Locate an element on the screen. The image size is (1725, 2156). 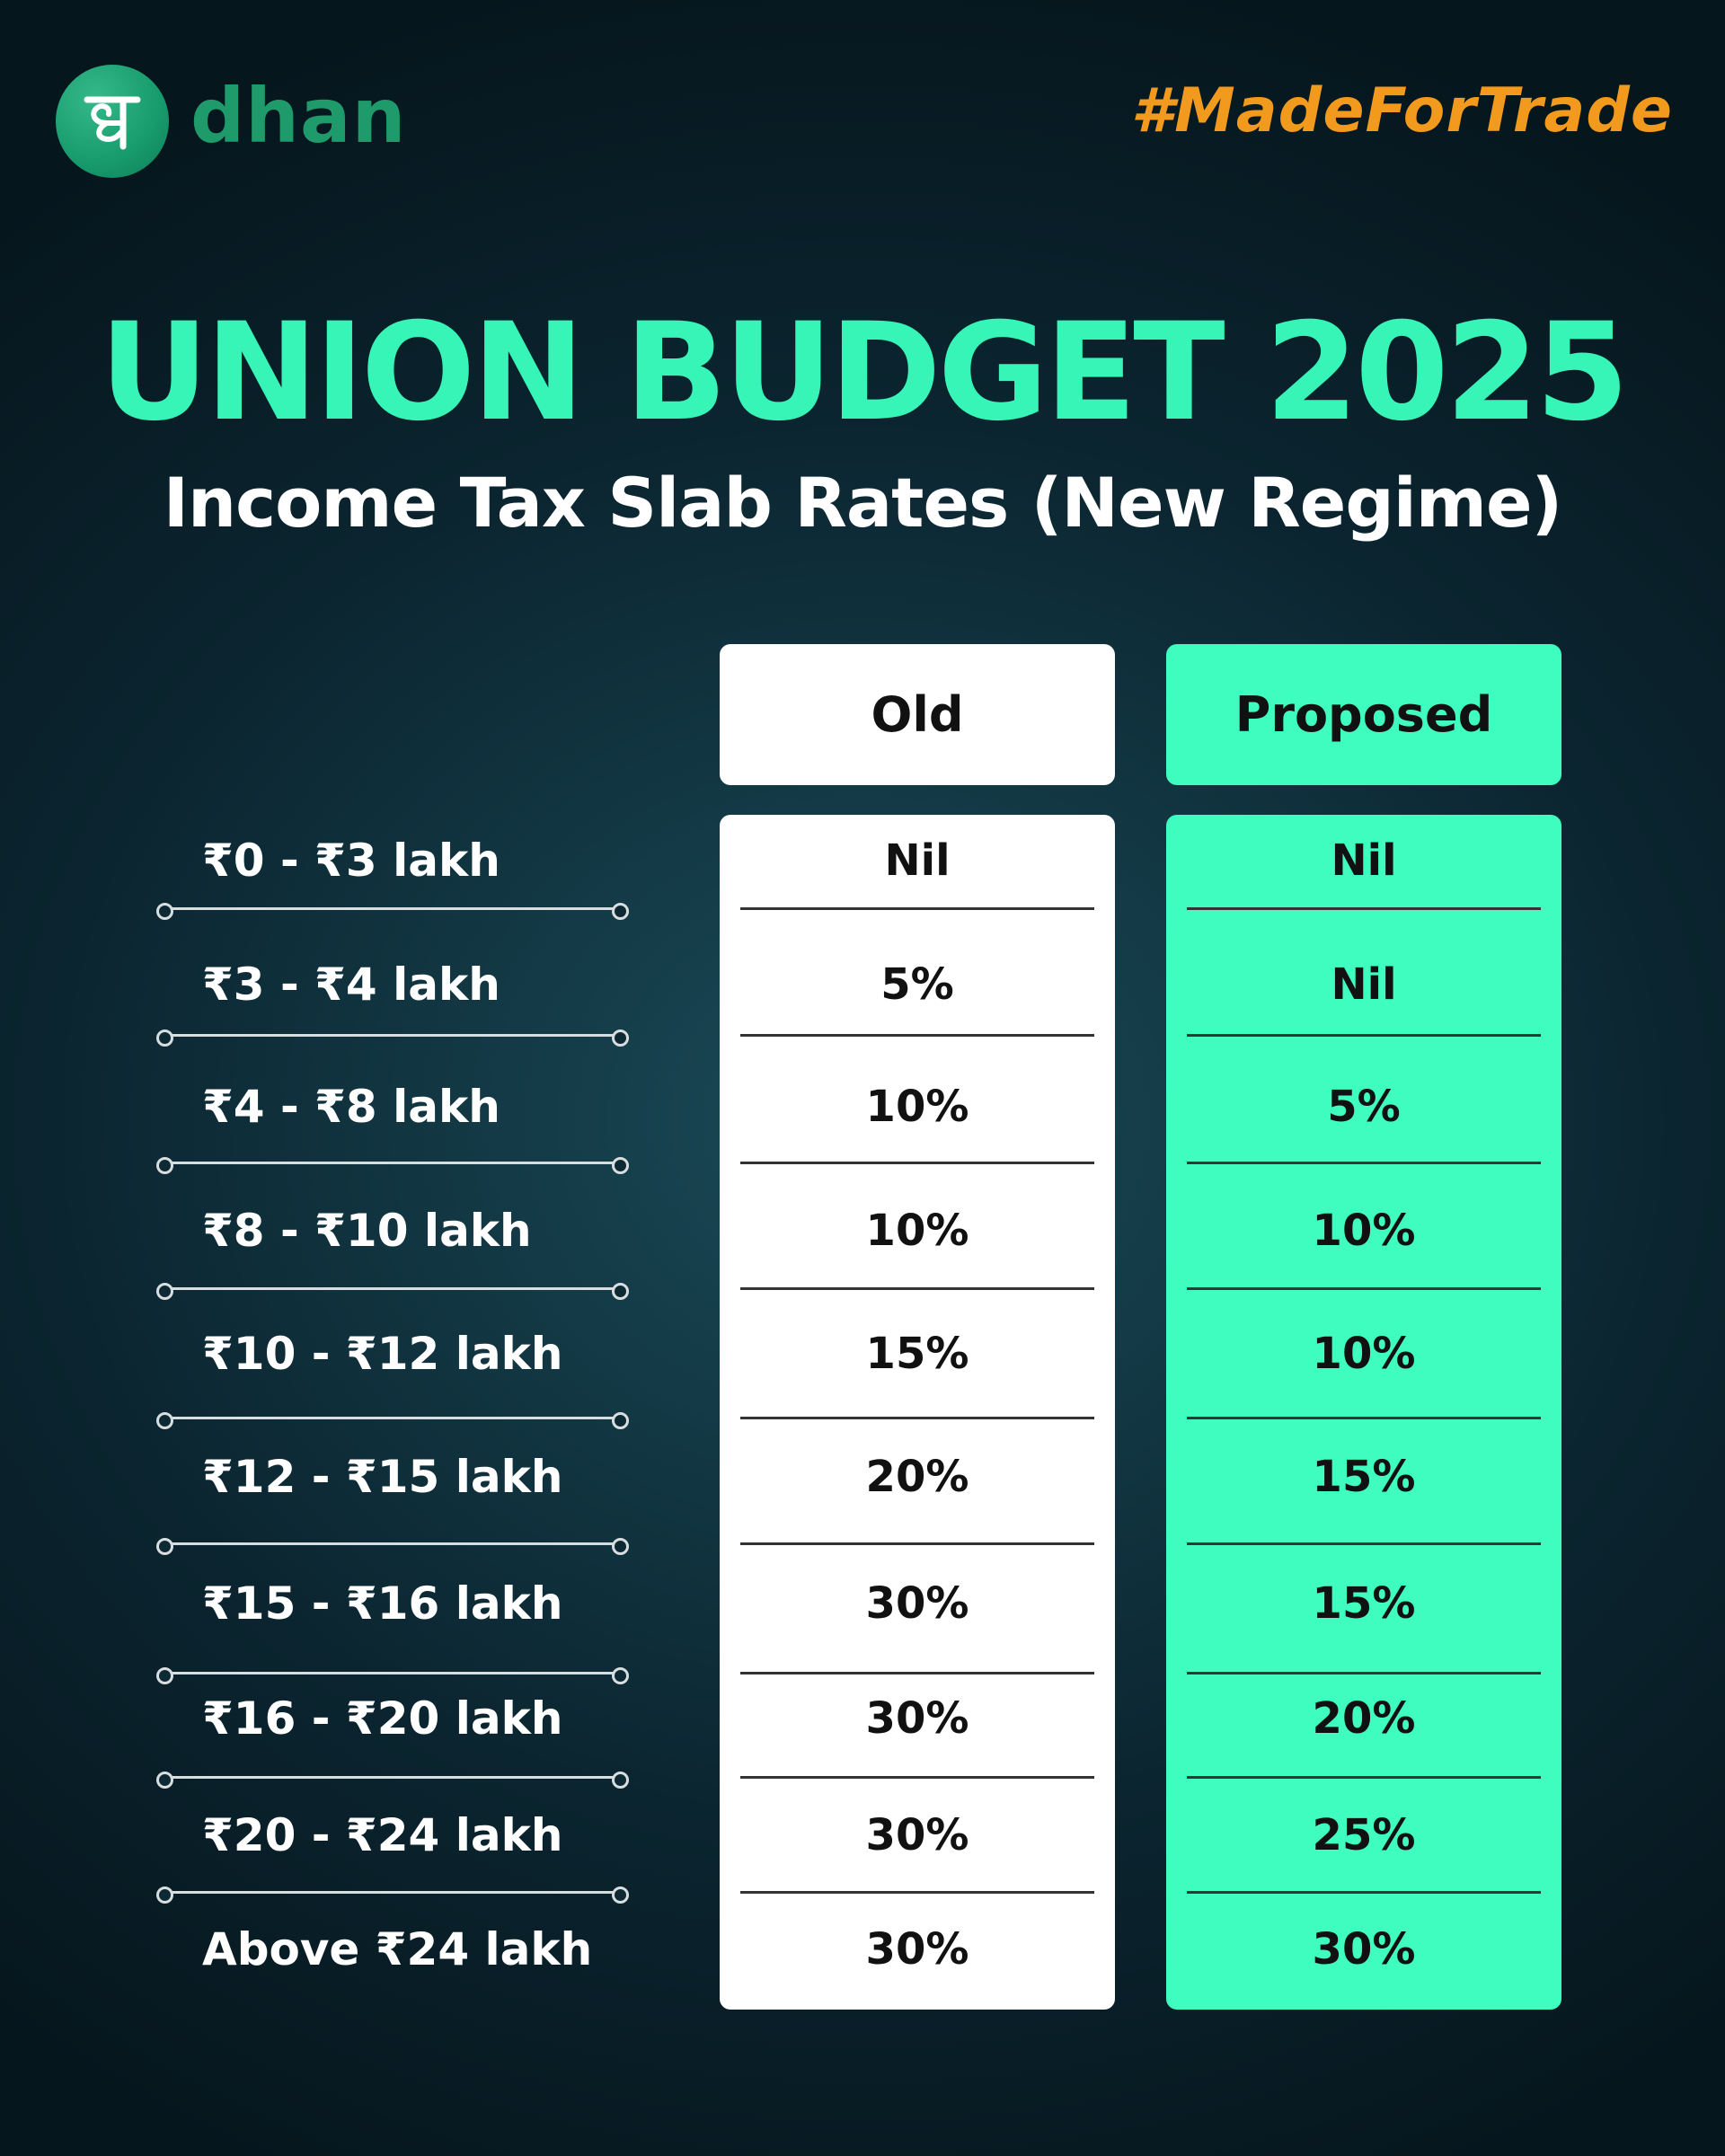
slab-range-label: ₹20 - ₹24 lakh is located at coordinates (382, 1835).